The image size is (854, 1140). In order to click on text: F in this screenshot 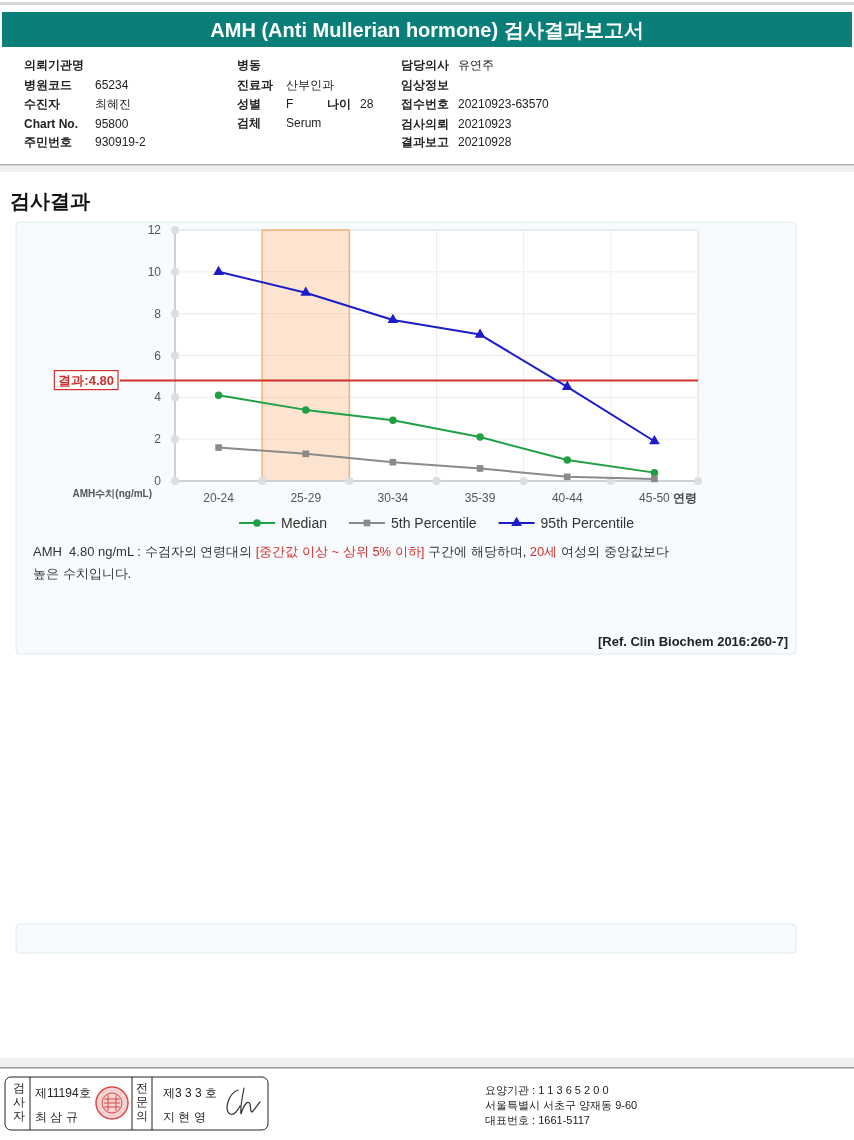, I will do `click(290, 104)`.